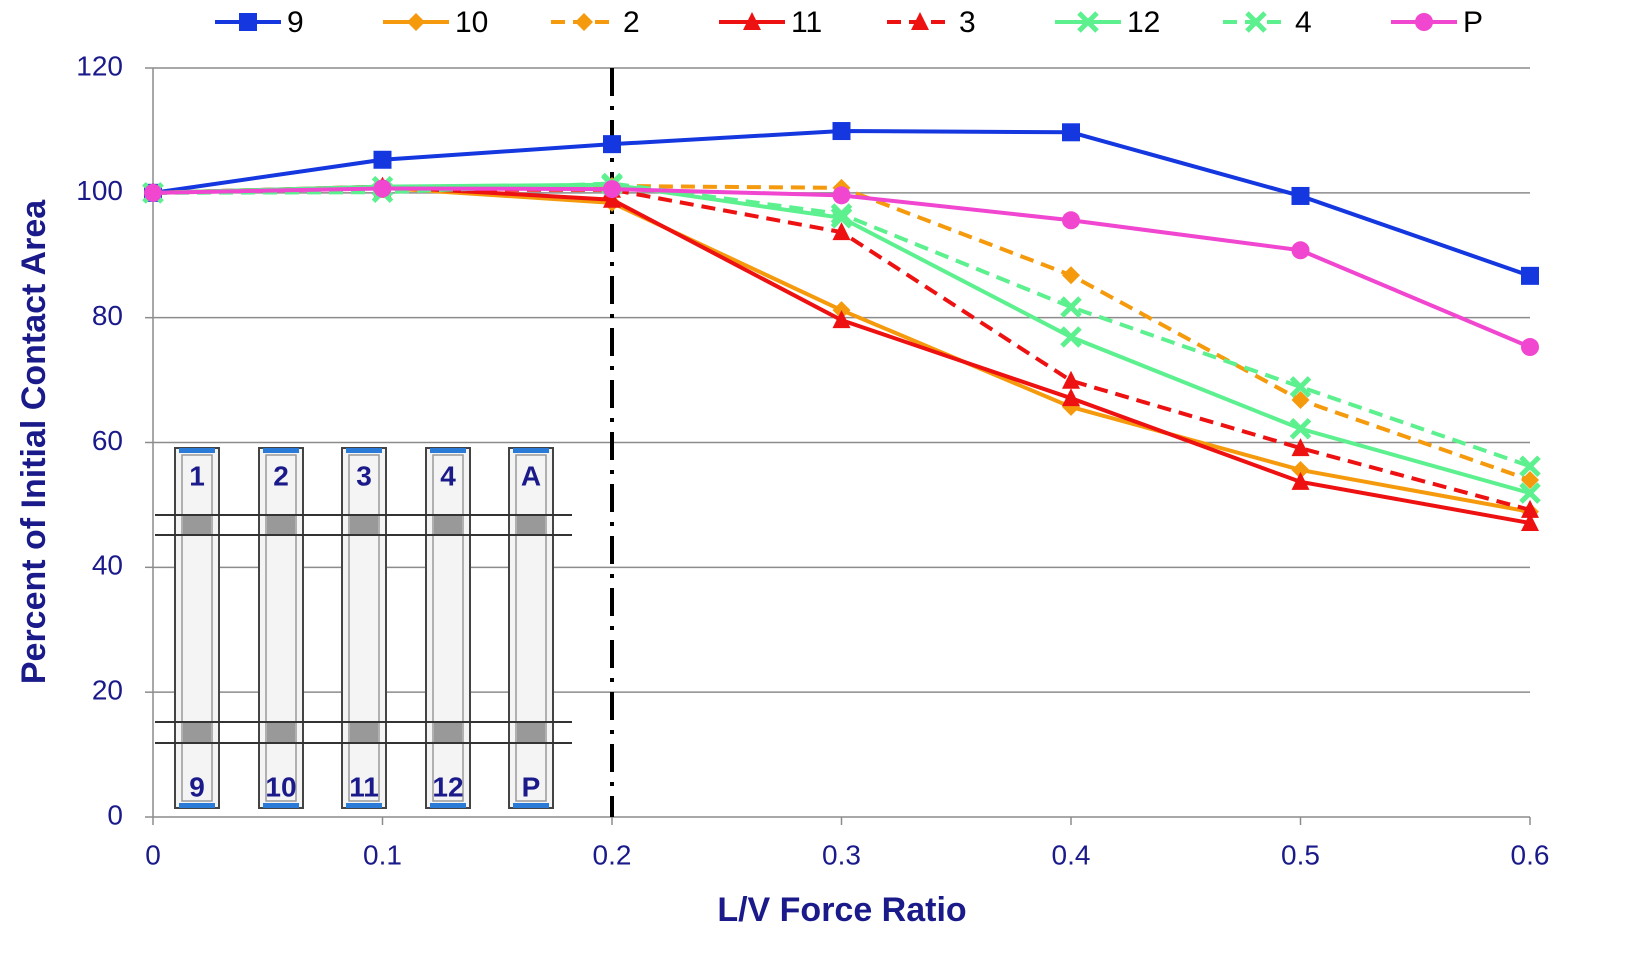 This screenshot has width=1629, height=964. What do you see at coordinates (197, 786) in the screenshot?
I see `inset-label: 9` at bounding box center [197, 786].